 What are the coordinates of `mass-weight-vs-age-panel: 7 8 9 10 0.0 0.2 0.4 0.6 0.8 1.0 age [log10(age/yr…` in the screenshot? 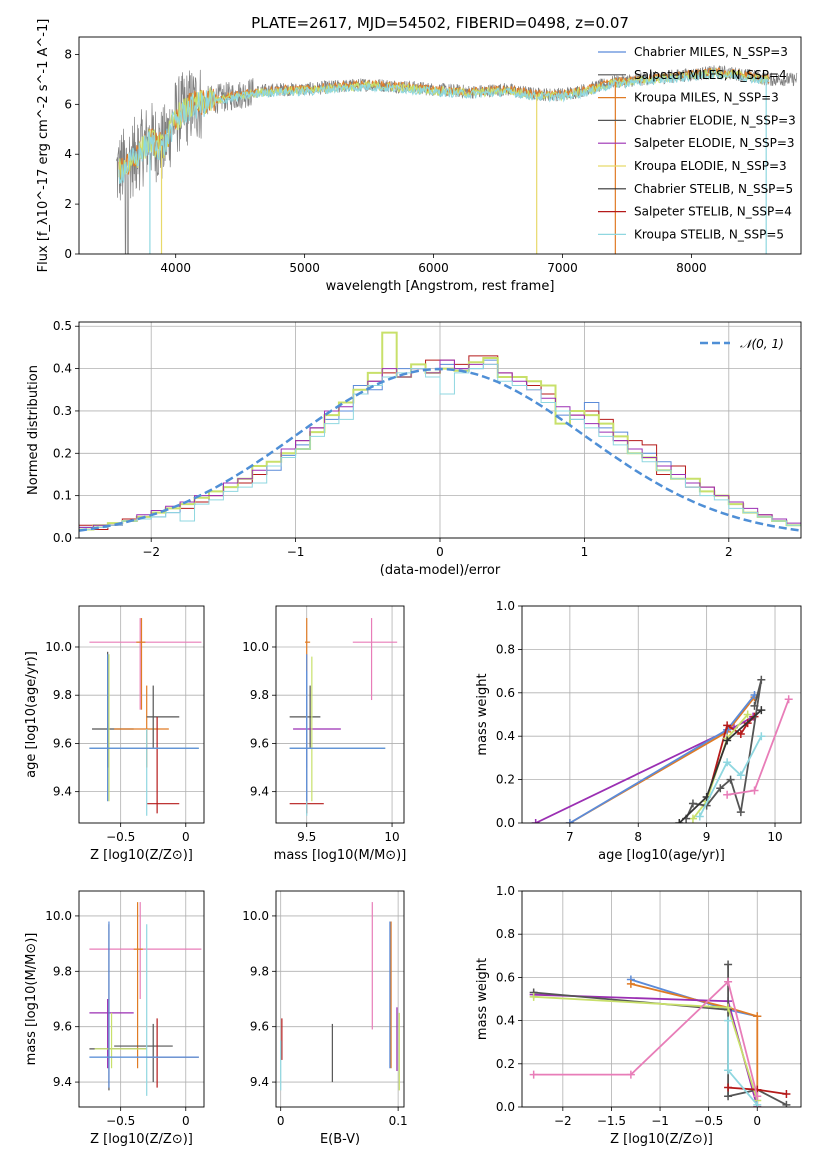 It's located at (638, 731).